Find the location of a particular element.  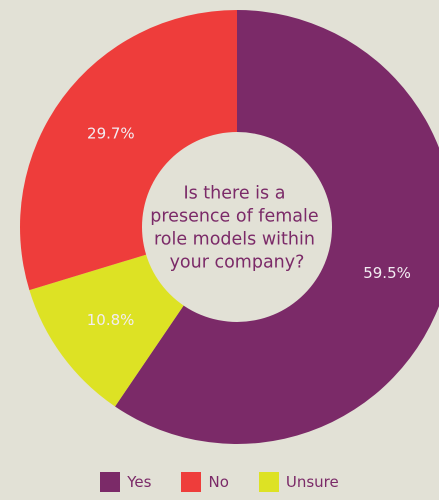

center-text-line: Is there is a is located at coordinates (234, 194).